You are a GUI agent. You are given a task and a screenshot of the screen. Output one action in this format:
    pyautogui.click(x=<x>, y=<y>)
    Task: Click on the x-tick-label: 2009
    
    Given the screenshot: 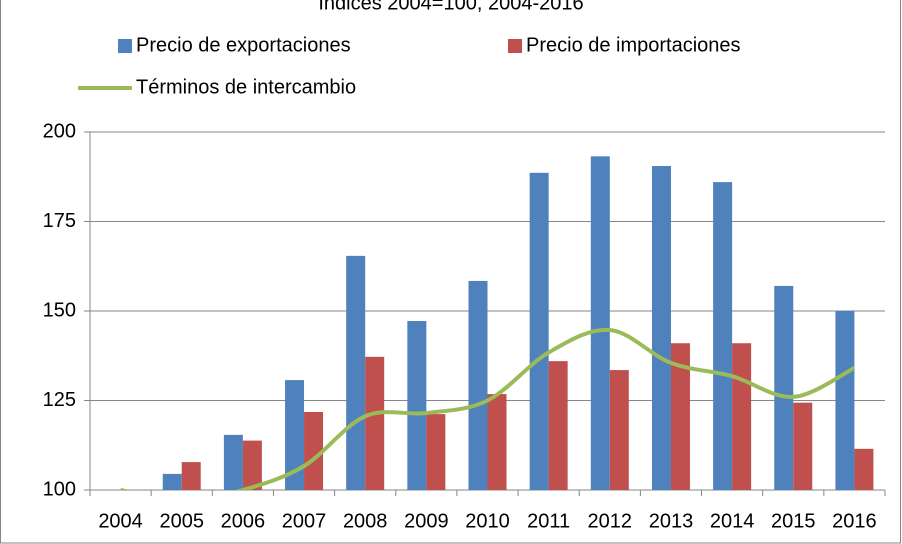 What is the action you would take?
    pyautogui.click(x=426, y=521)
    